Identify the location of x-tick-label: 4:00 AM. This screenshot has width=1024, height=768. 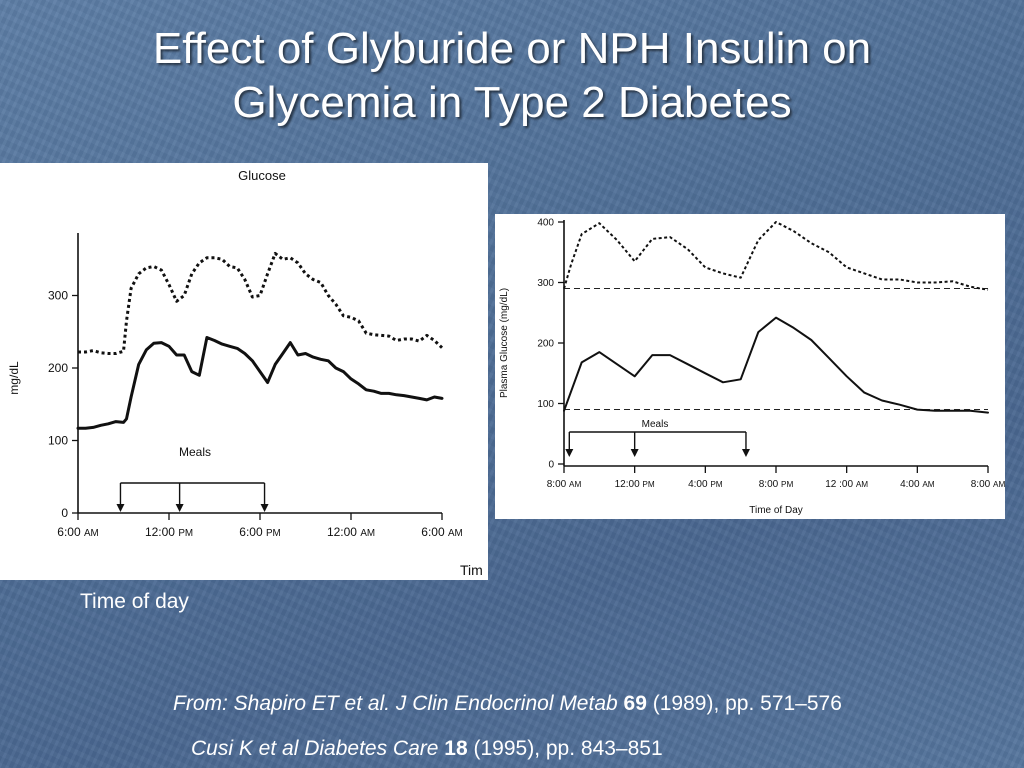
(917, 484).